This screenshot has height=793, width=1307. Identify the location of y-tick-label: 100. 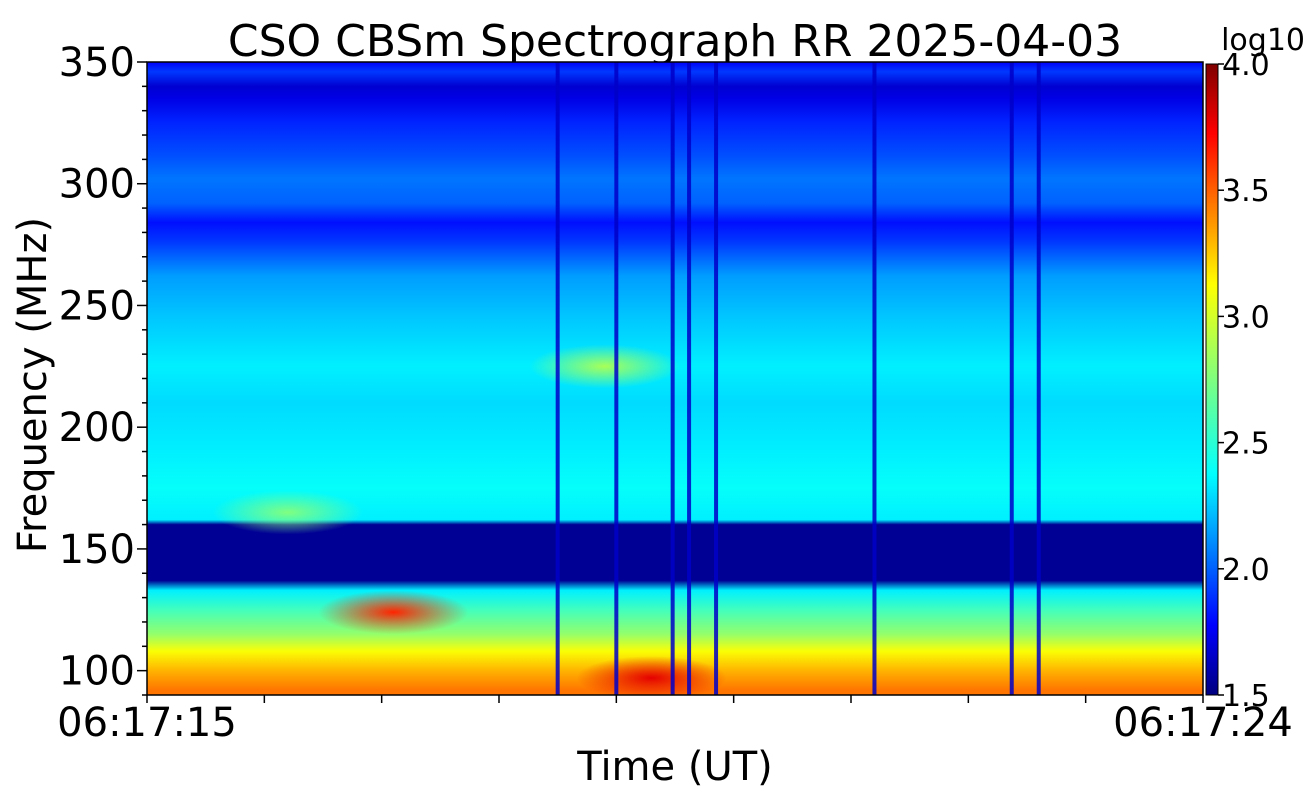
(97, 672).